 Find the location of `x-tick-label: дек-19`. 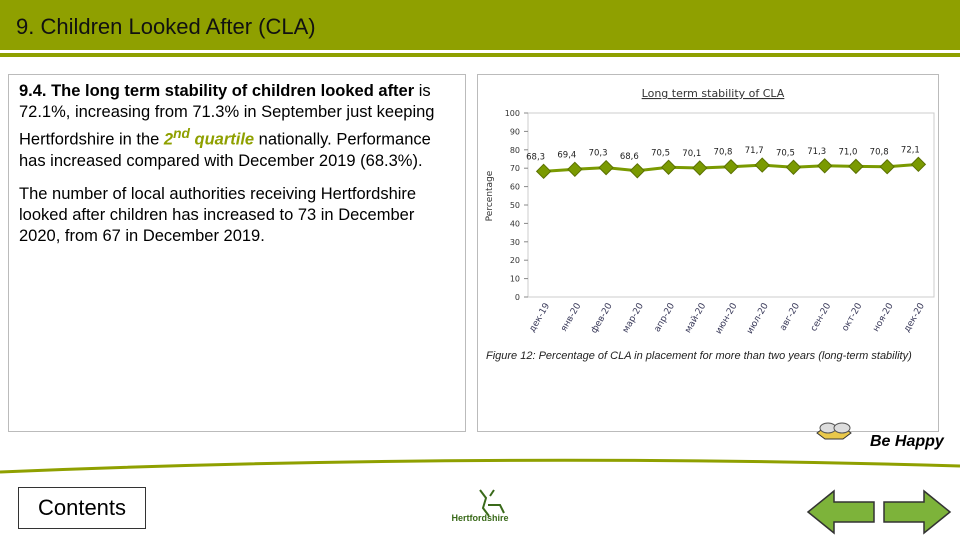

x-tick-label: дек-19 is located at coordinates (540, 317).